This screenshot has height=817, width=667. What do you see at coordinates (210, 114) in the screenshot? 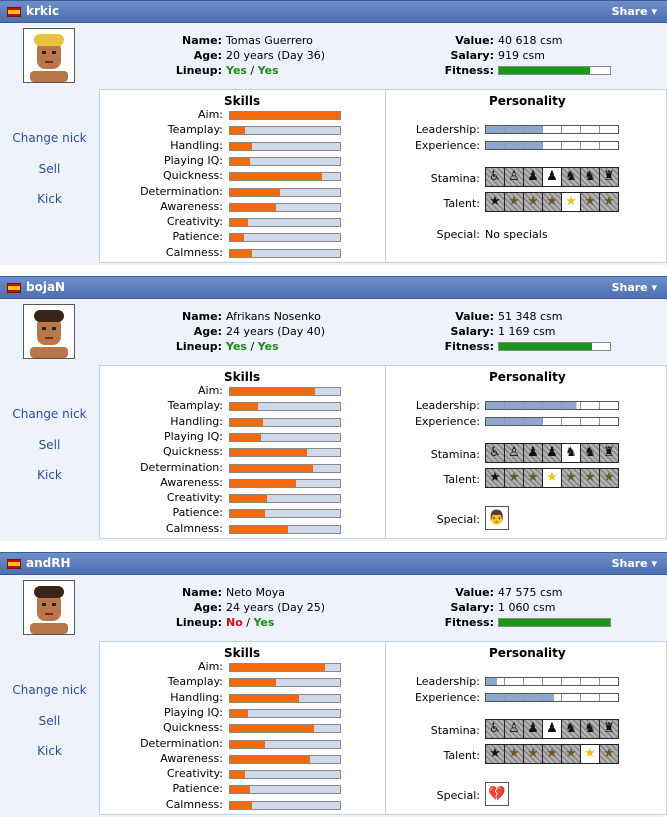
I see `skill-label: Aim:` at bounding box center [210, 114].